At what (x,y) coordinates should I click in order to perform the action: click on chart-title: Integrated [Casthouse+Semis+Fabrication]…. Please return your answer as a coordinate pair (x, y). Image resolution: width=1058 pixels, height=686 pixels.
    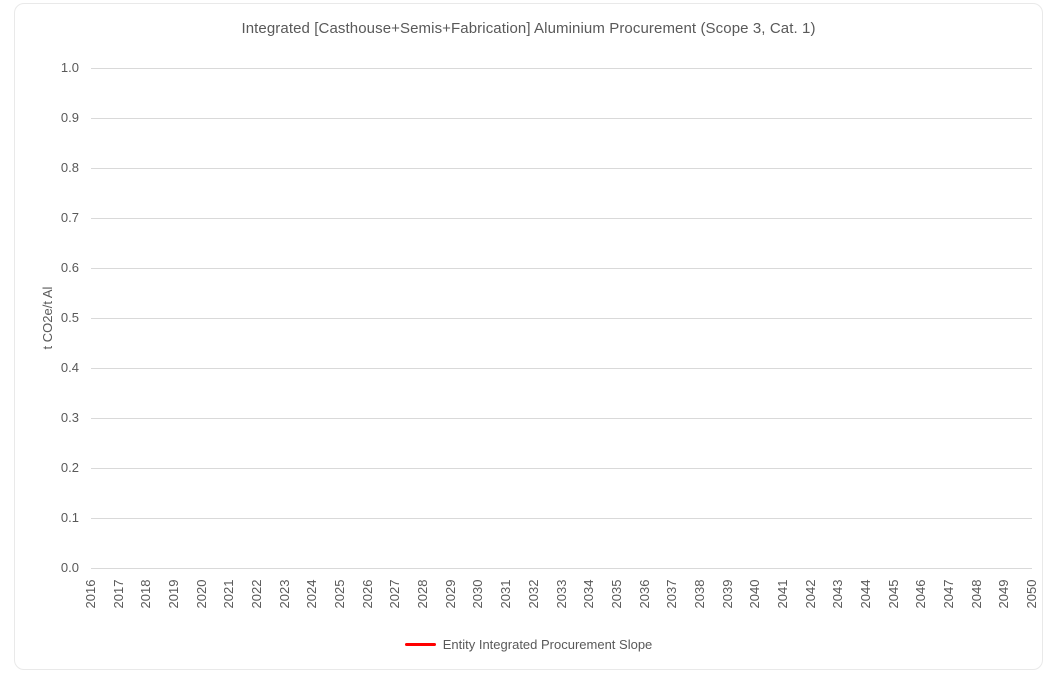
    Looking at the image, I should click on (528, 28).